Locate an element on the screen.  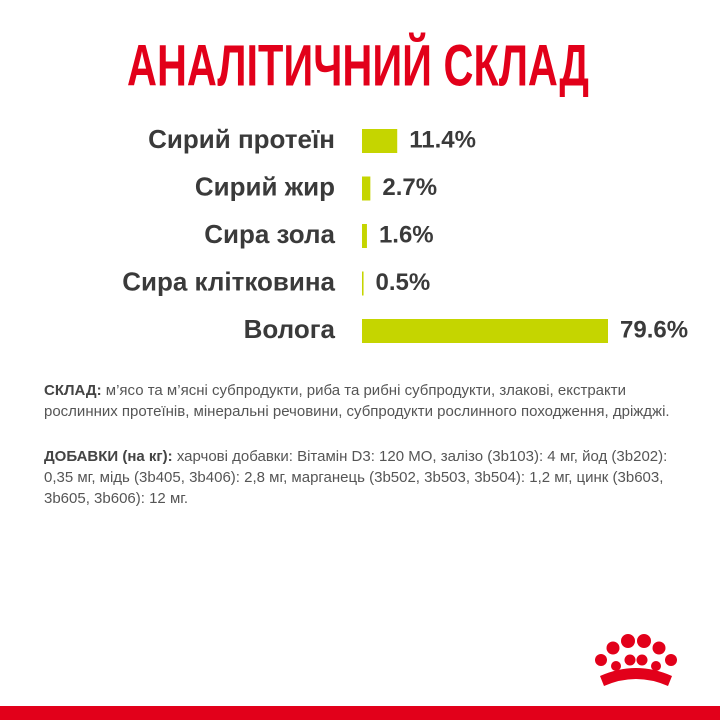
category-label: Сира зола is located at coordinates (269, 234).